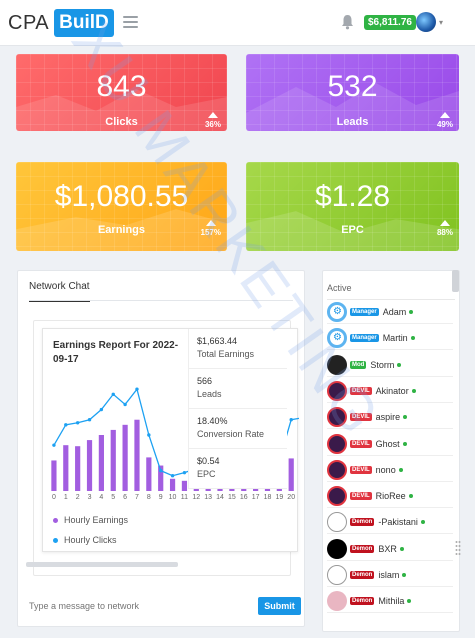 The width and height of the screenshot is (475, 638). I want to click on stat-delta: 157%, so click(211, 228).